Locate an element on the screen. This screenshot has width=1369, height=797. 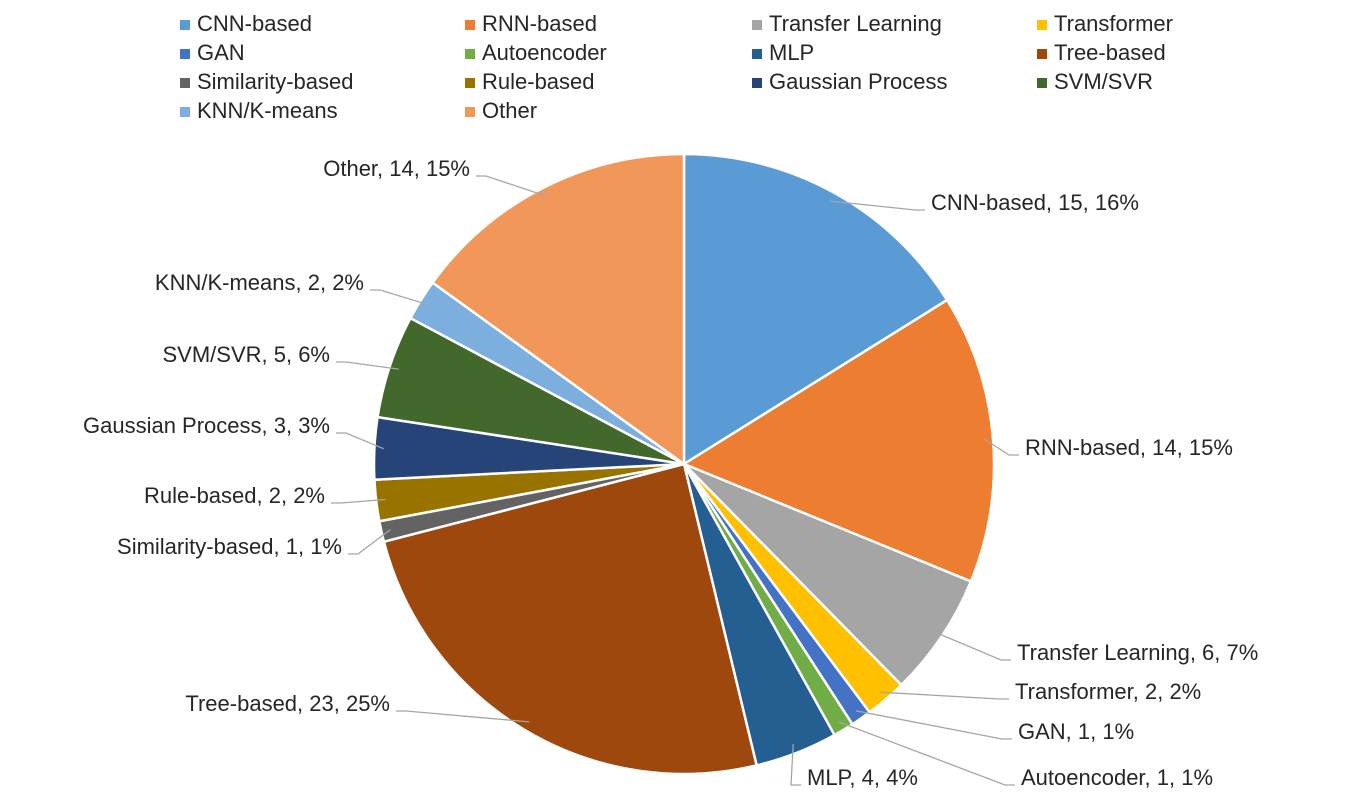
data-label: Gaussian Process, 3, 3% is located at coordinates (206, 425).